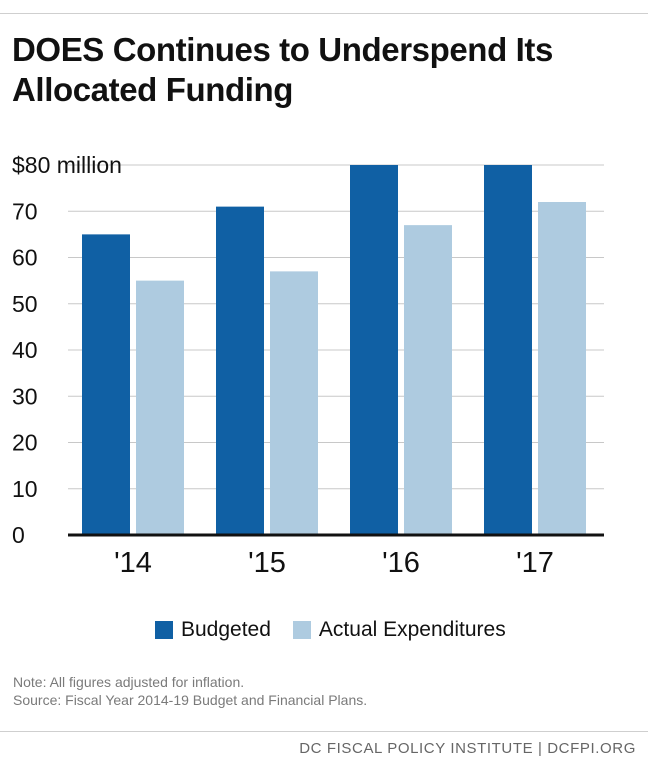  What do you see at coordinates (67, 165) in the screenshot?
I see `y-tick-label: $80 million` at bounding box center [67, 165].